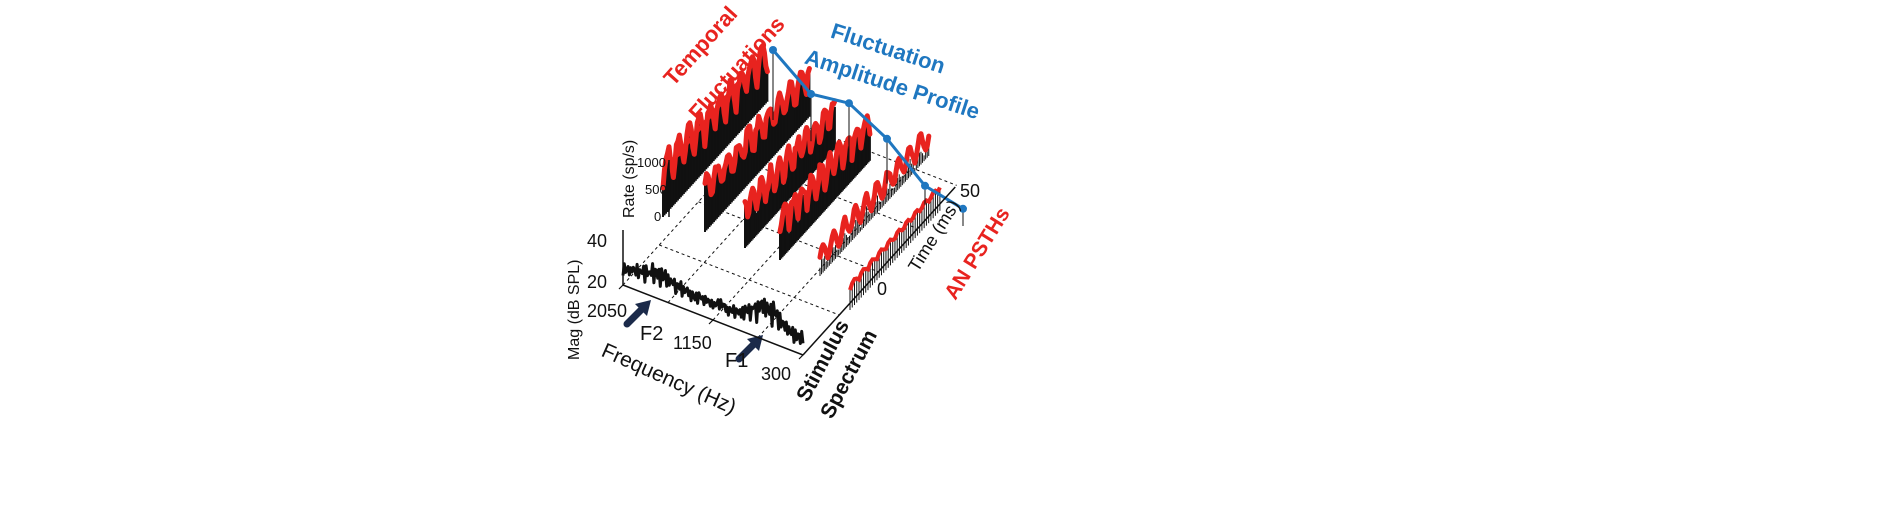  What do you see at coordinates (879, 271) in the screenshot?
I see `time-axis-line` at bounding box center [879, 271].